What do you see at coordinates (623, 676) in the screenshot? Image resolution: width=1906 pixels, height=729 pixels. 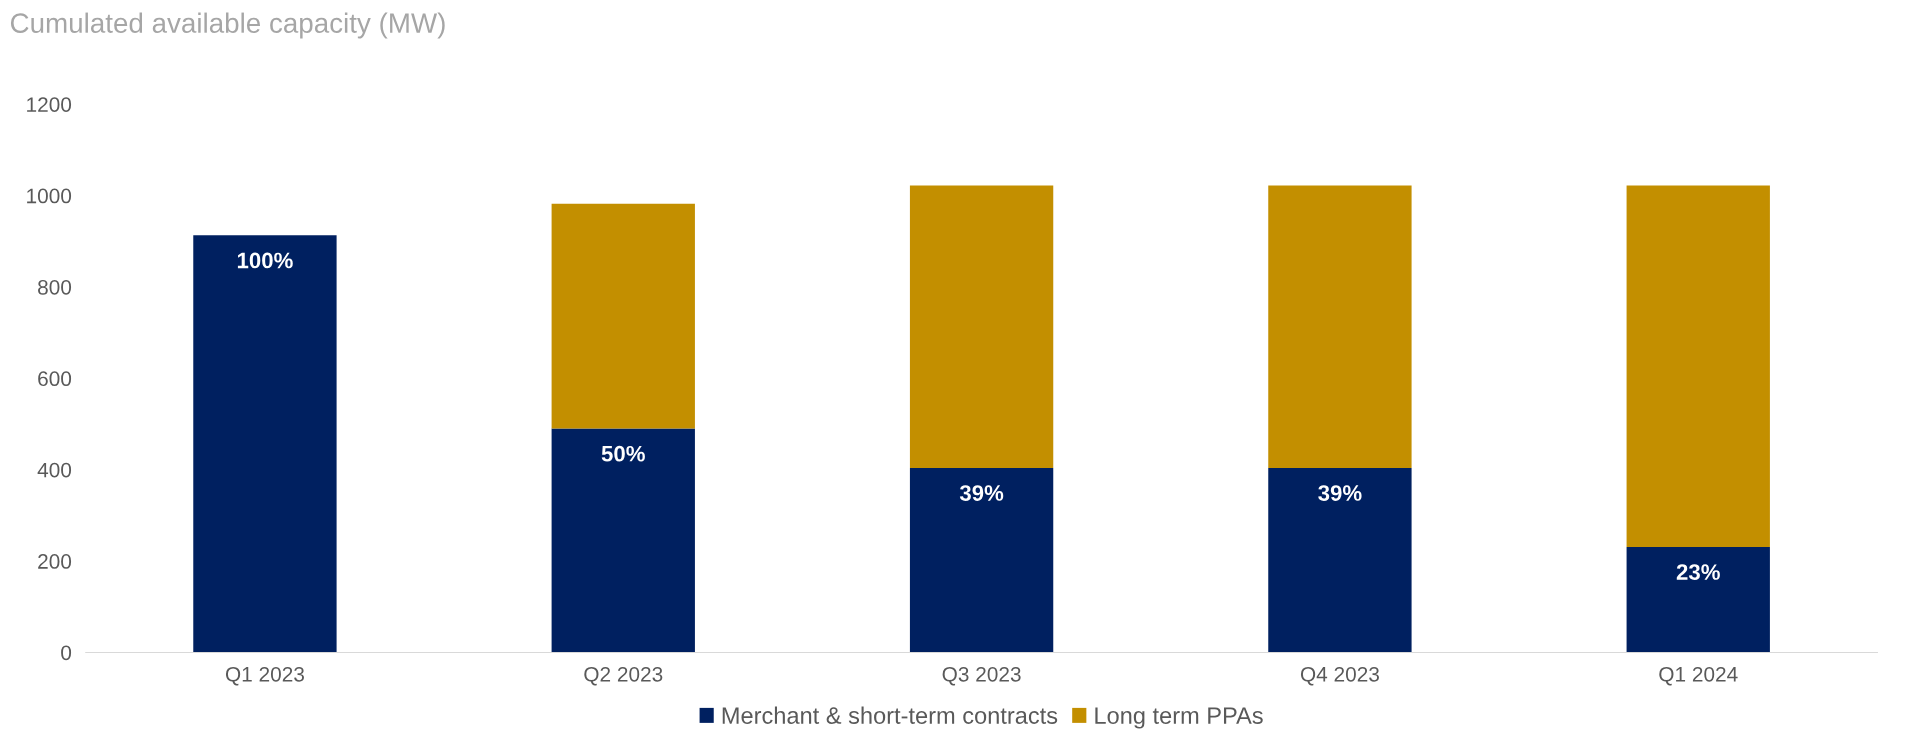 I see `x-tick-label: Q2 2023` at bounding box center [623, 676].